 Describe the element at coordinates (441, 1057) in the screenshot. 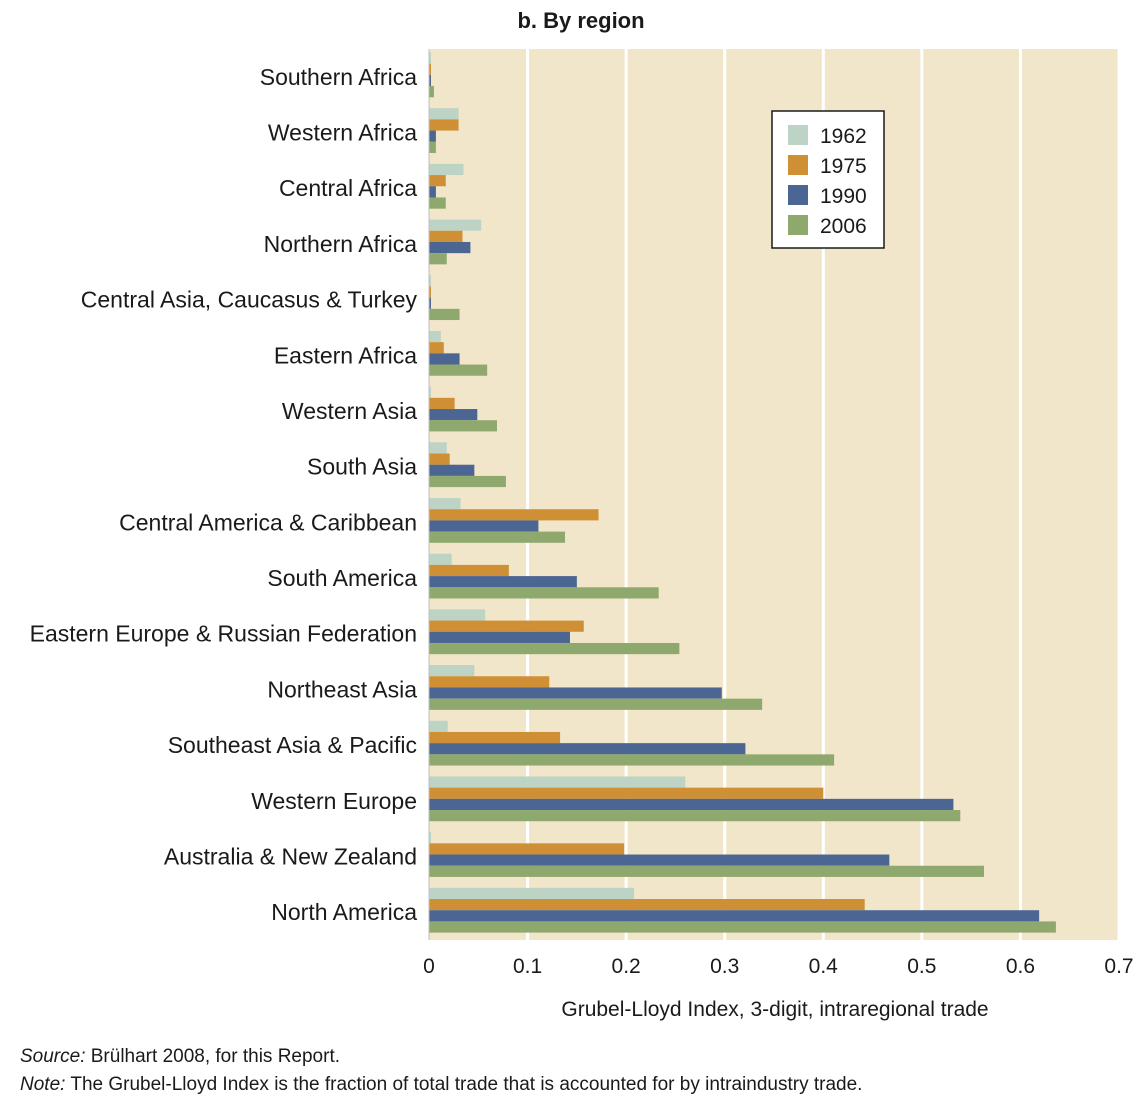

I see `source-note: Source: Brülhart 2008, for this Report.` at that location.